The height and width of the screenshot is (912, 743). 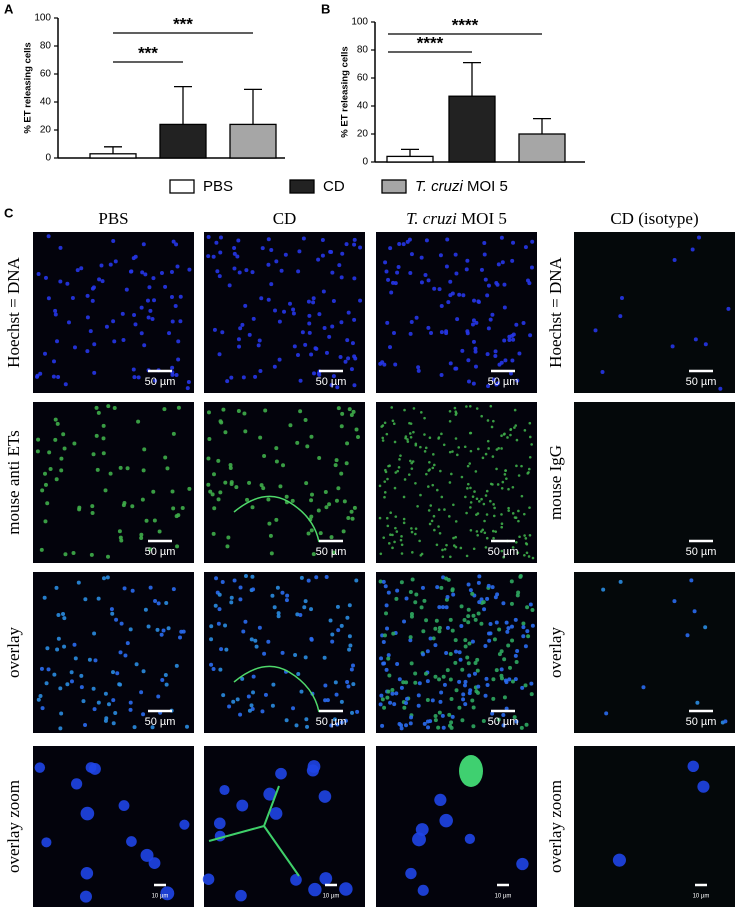 I want to click on scale-bar-label: 50 µm, so click(x=701, y=552).